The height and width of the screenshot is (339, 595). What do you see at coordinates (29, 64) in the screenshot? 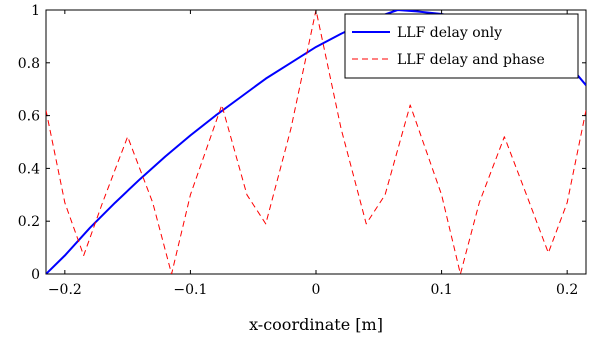
I see `y-tick-label: 0.8` at bounding box center [29, 64].